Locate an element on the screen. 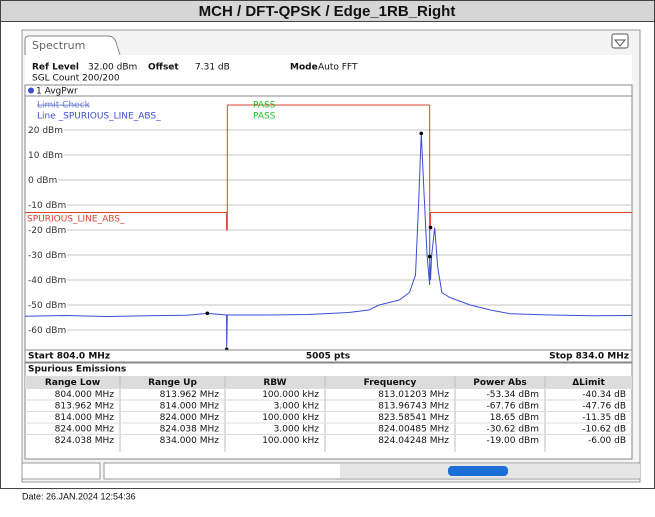 Image resolution: width=655 pixels, height=517 pixels. limit-line-name: Line _SPURIOUS_LINE_ABS_ is located at coordinates (99, 117).